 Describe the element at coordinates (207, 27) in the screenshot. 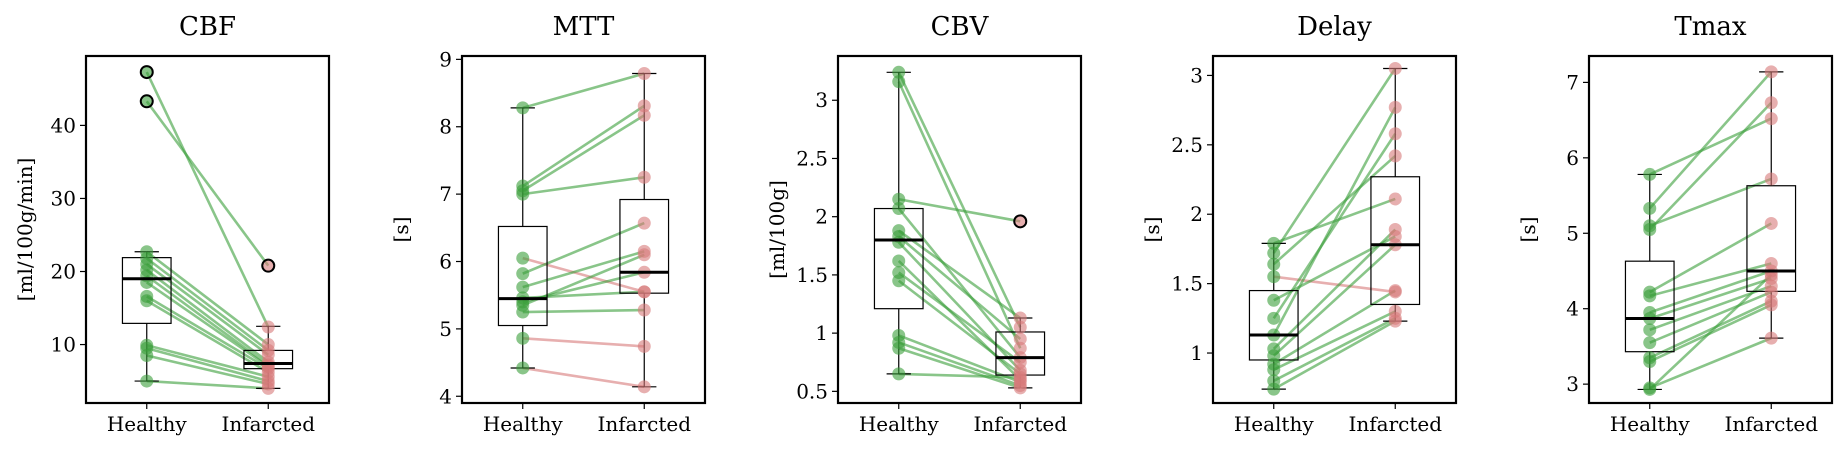

I see `chart-title: CBF` at that location.